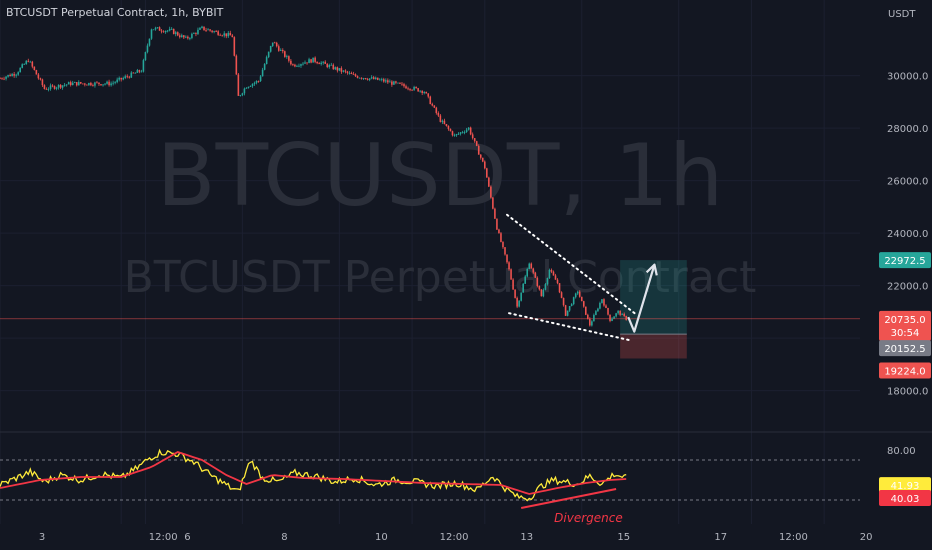 This screenshot has width=932, height=550. Describe the element at coordinates (42, 537) in the screenshot. I see `x-tick-label: 3` at that location.